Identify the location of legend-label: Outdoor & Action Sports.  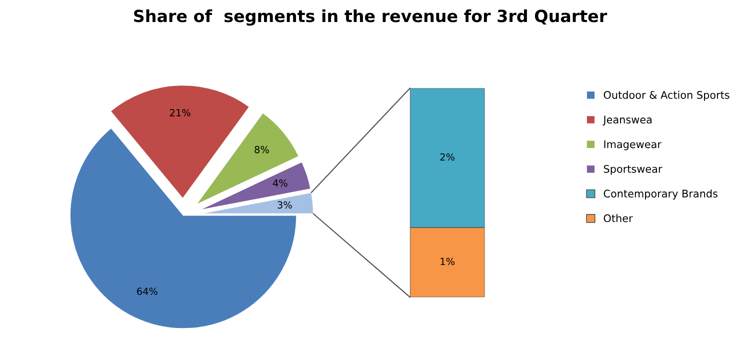
(667, 95).